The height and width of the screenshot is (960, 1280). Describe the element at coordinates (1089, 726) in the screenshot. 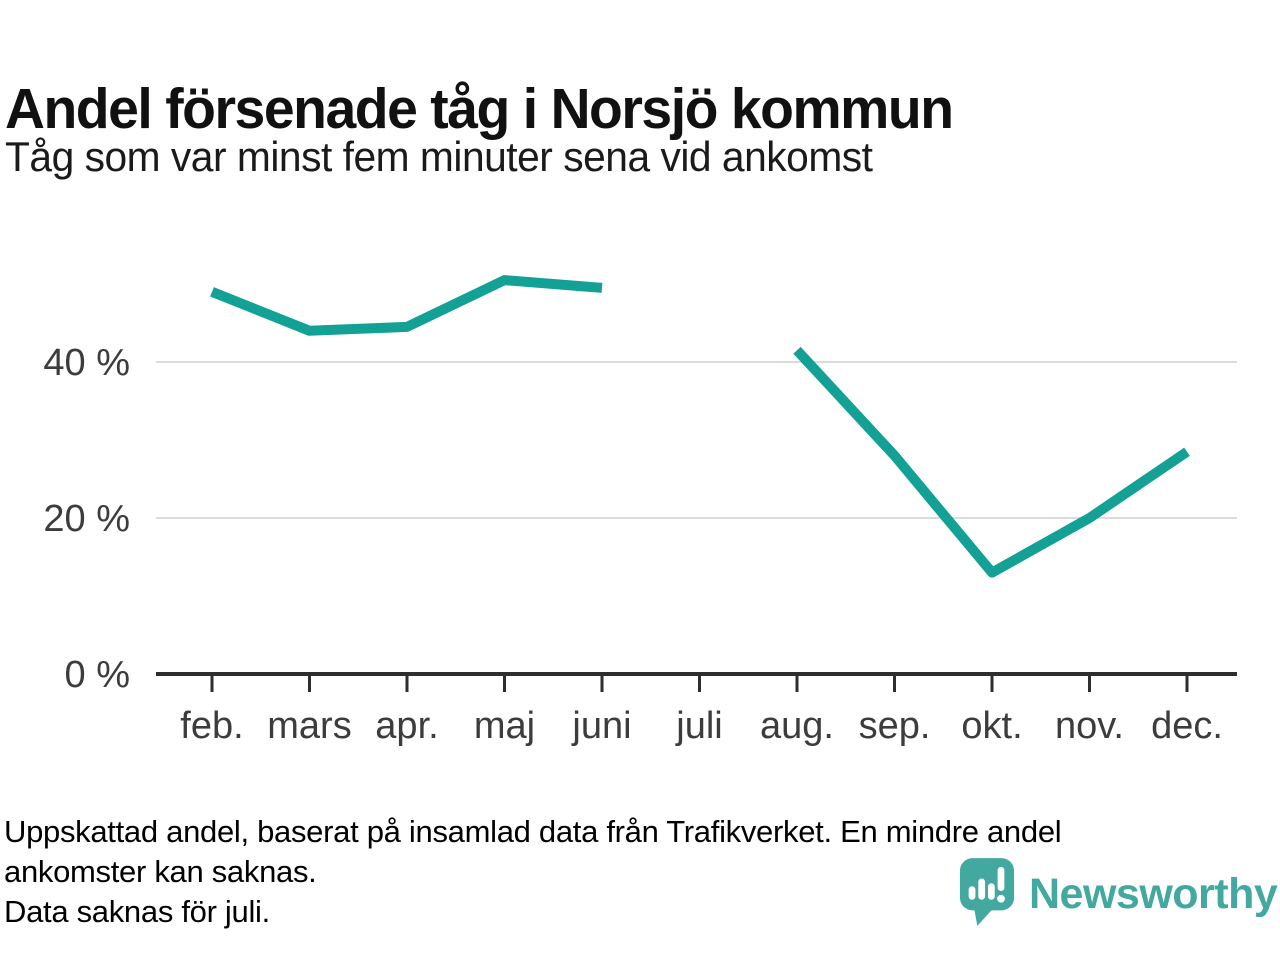

I see `x-axis-label: nov.` at that location.